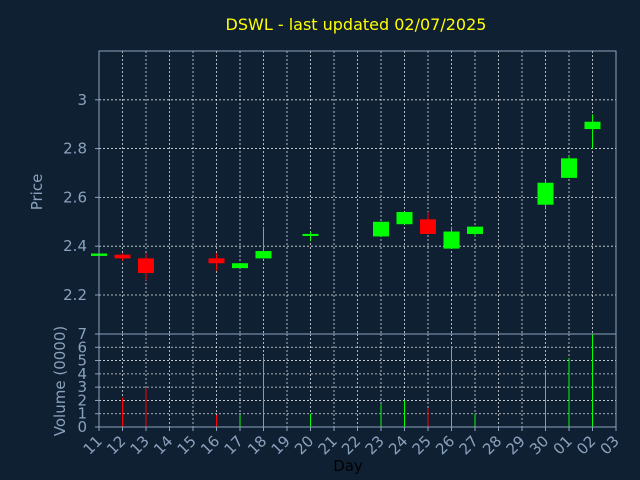  Describe the element at coordinates (75, 149) in the screenshot. I see `price-tick-label: 2.8` at that location.